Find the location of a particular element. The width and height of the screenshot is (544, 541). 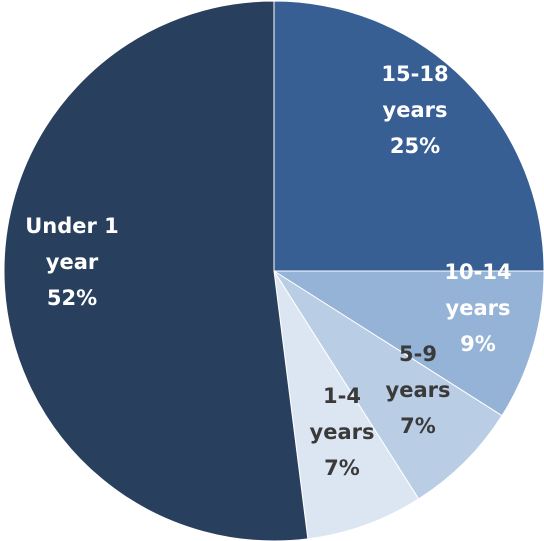

pie-slice-label-3: 1-4 years 7% is located at coordinates (342, 432).